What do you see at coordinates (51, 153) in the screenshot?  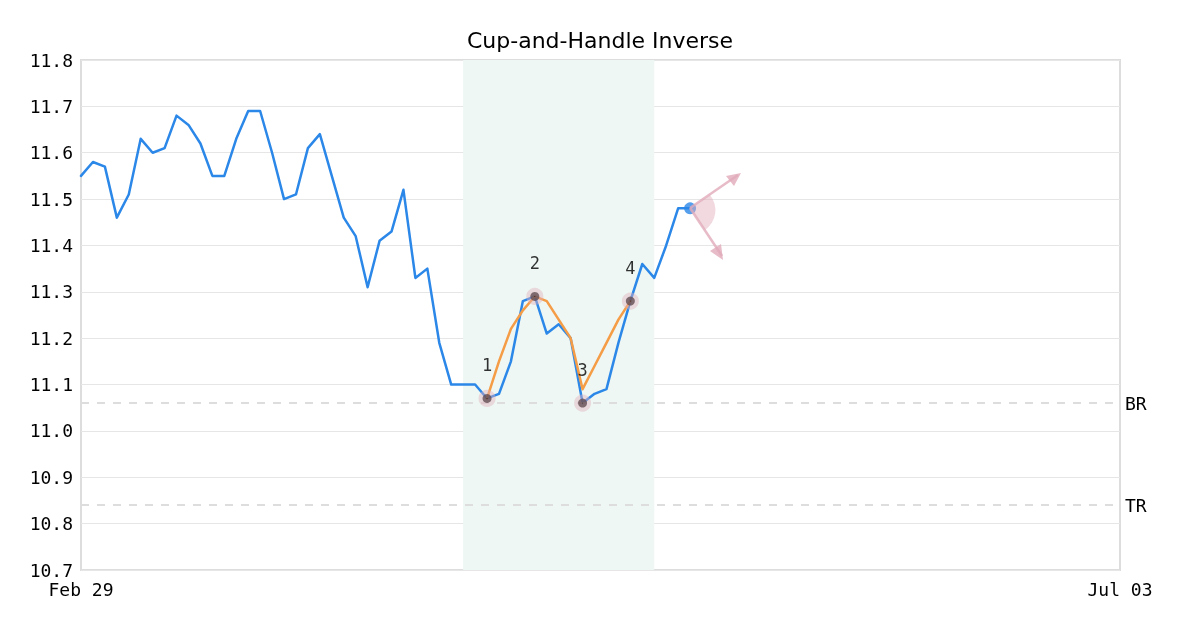 I see `y-tick-label: 11.6` at bounding box center [51, 153].